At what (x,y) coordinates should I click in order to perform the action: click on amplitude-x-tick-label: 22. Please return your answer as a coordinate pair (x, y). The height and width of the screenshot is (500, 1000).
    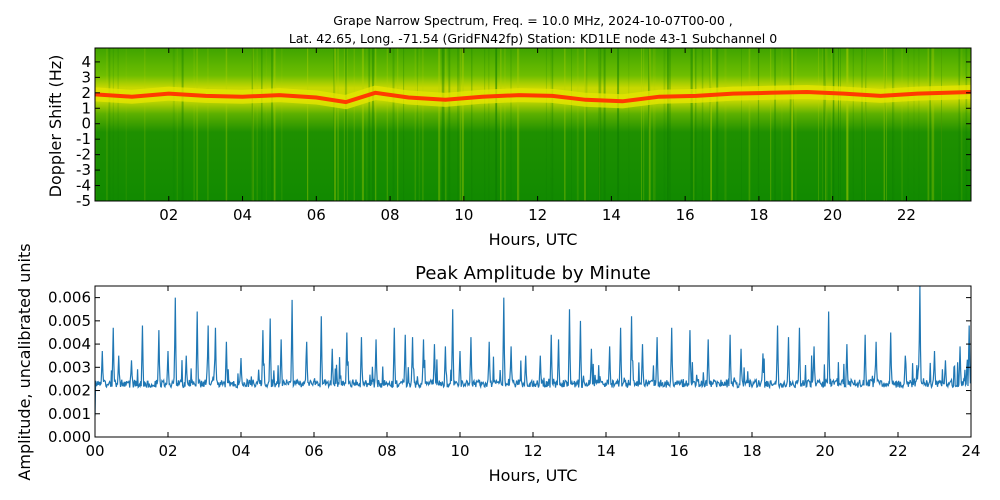
    Looking at the image, I should click on (897, 451).